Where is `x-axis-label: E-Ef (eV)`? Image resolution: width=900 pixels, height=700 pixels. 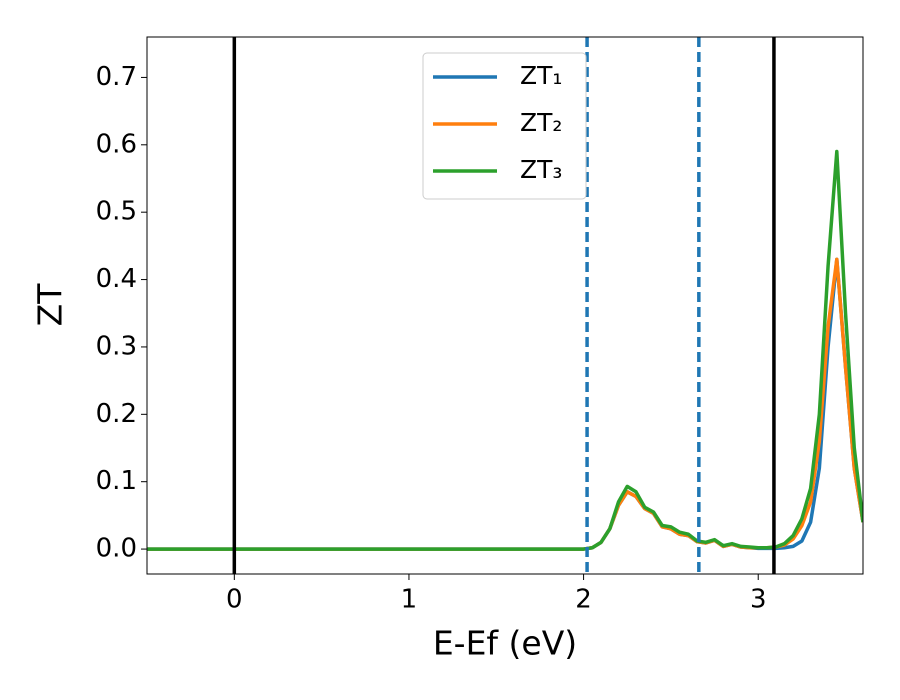 x-axis-label: E-Ef (eV) is located at coordinates (505, 643).